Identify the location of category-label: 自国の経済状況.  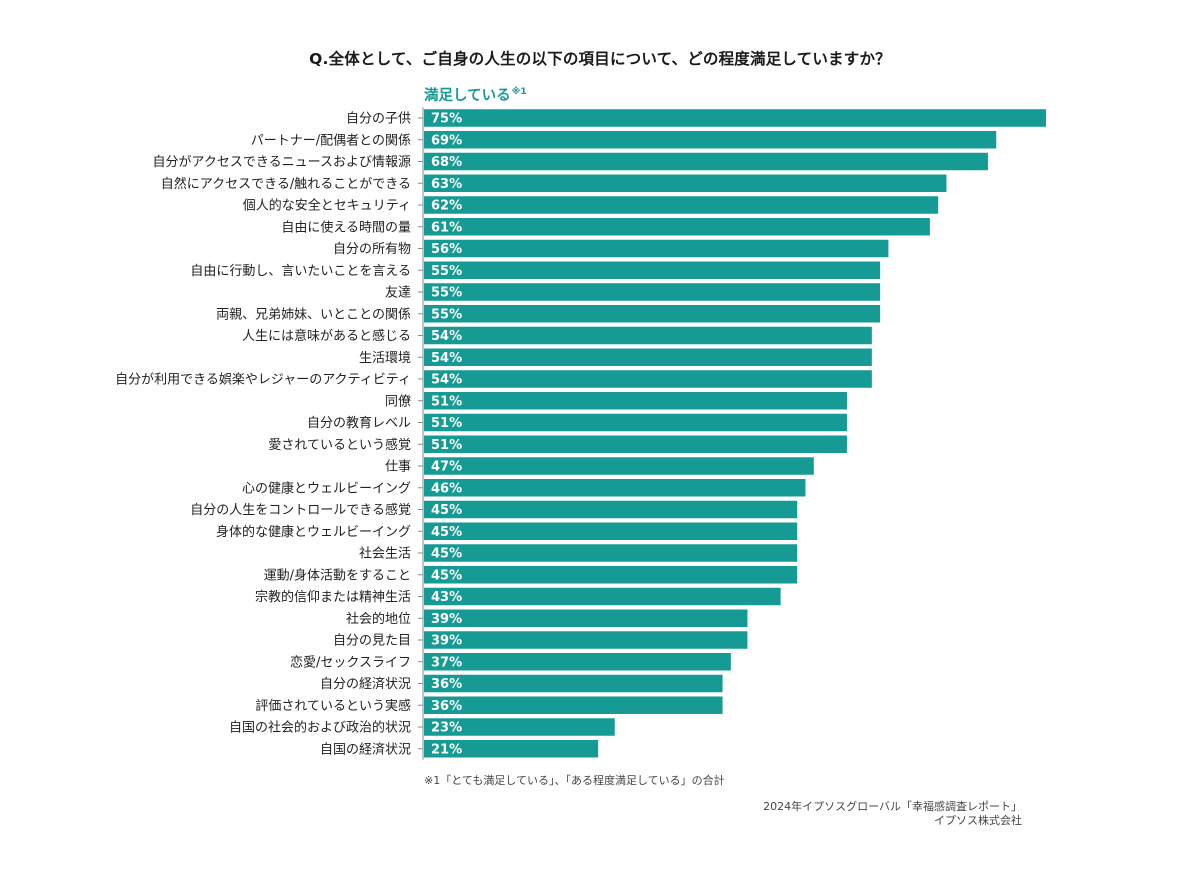
(365, 749).